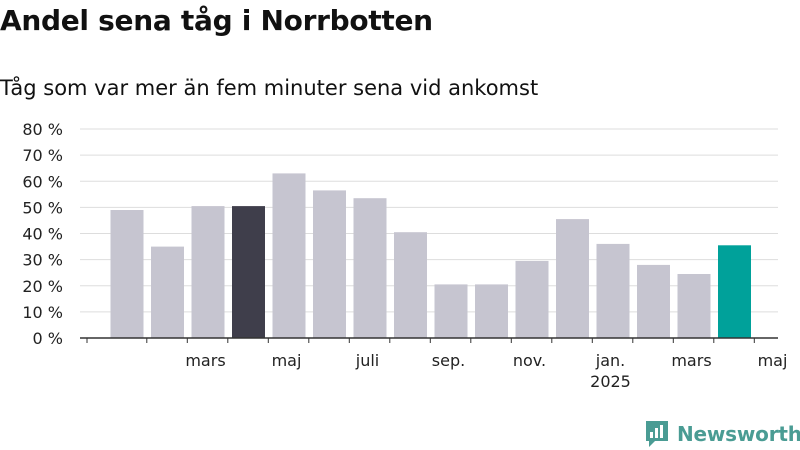 Image resolution: width=800 pixels, height=450 pixels. I want to click on y-tick-label: 40 %, so click(42, 234).